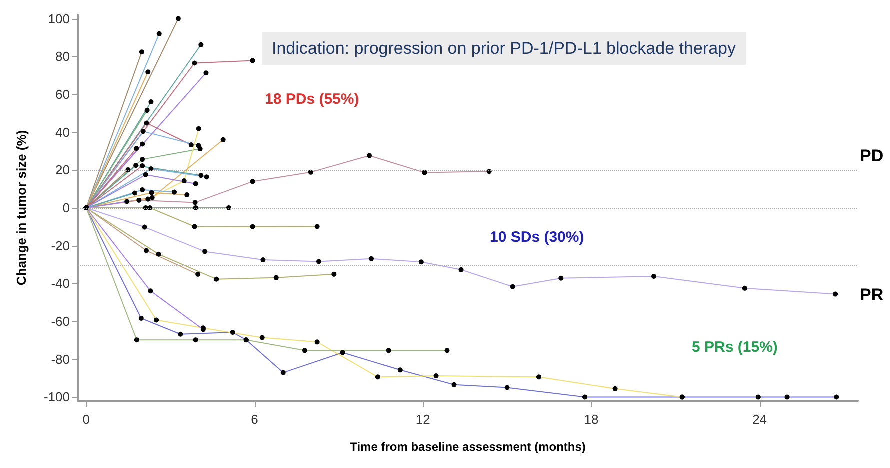 The image size is (890, 468). I want to click on y-tick-label: 40, so click(63, 132).